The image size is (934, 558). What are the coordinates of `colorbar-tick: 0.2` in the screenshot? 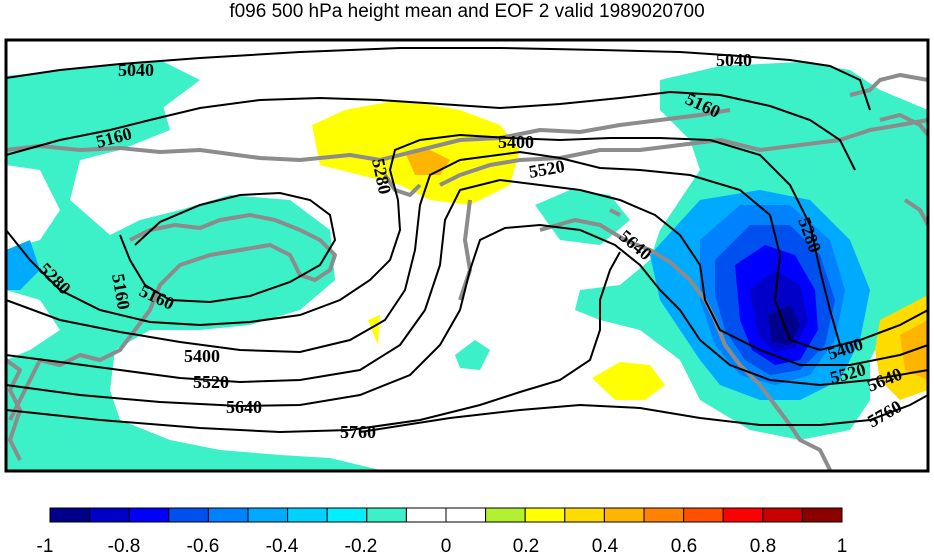 It's located at (526, 546).